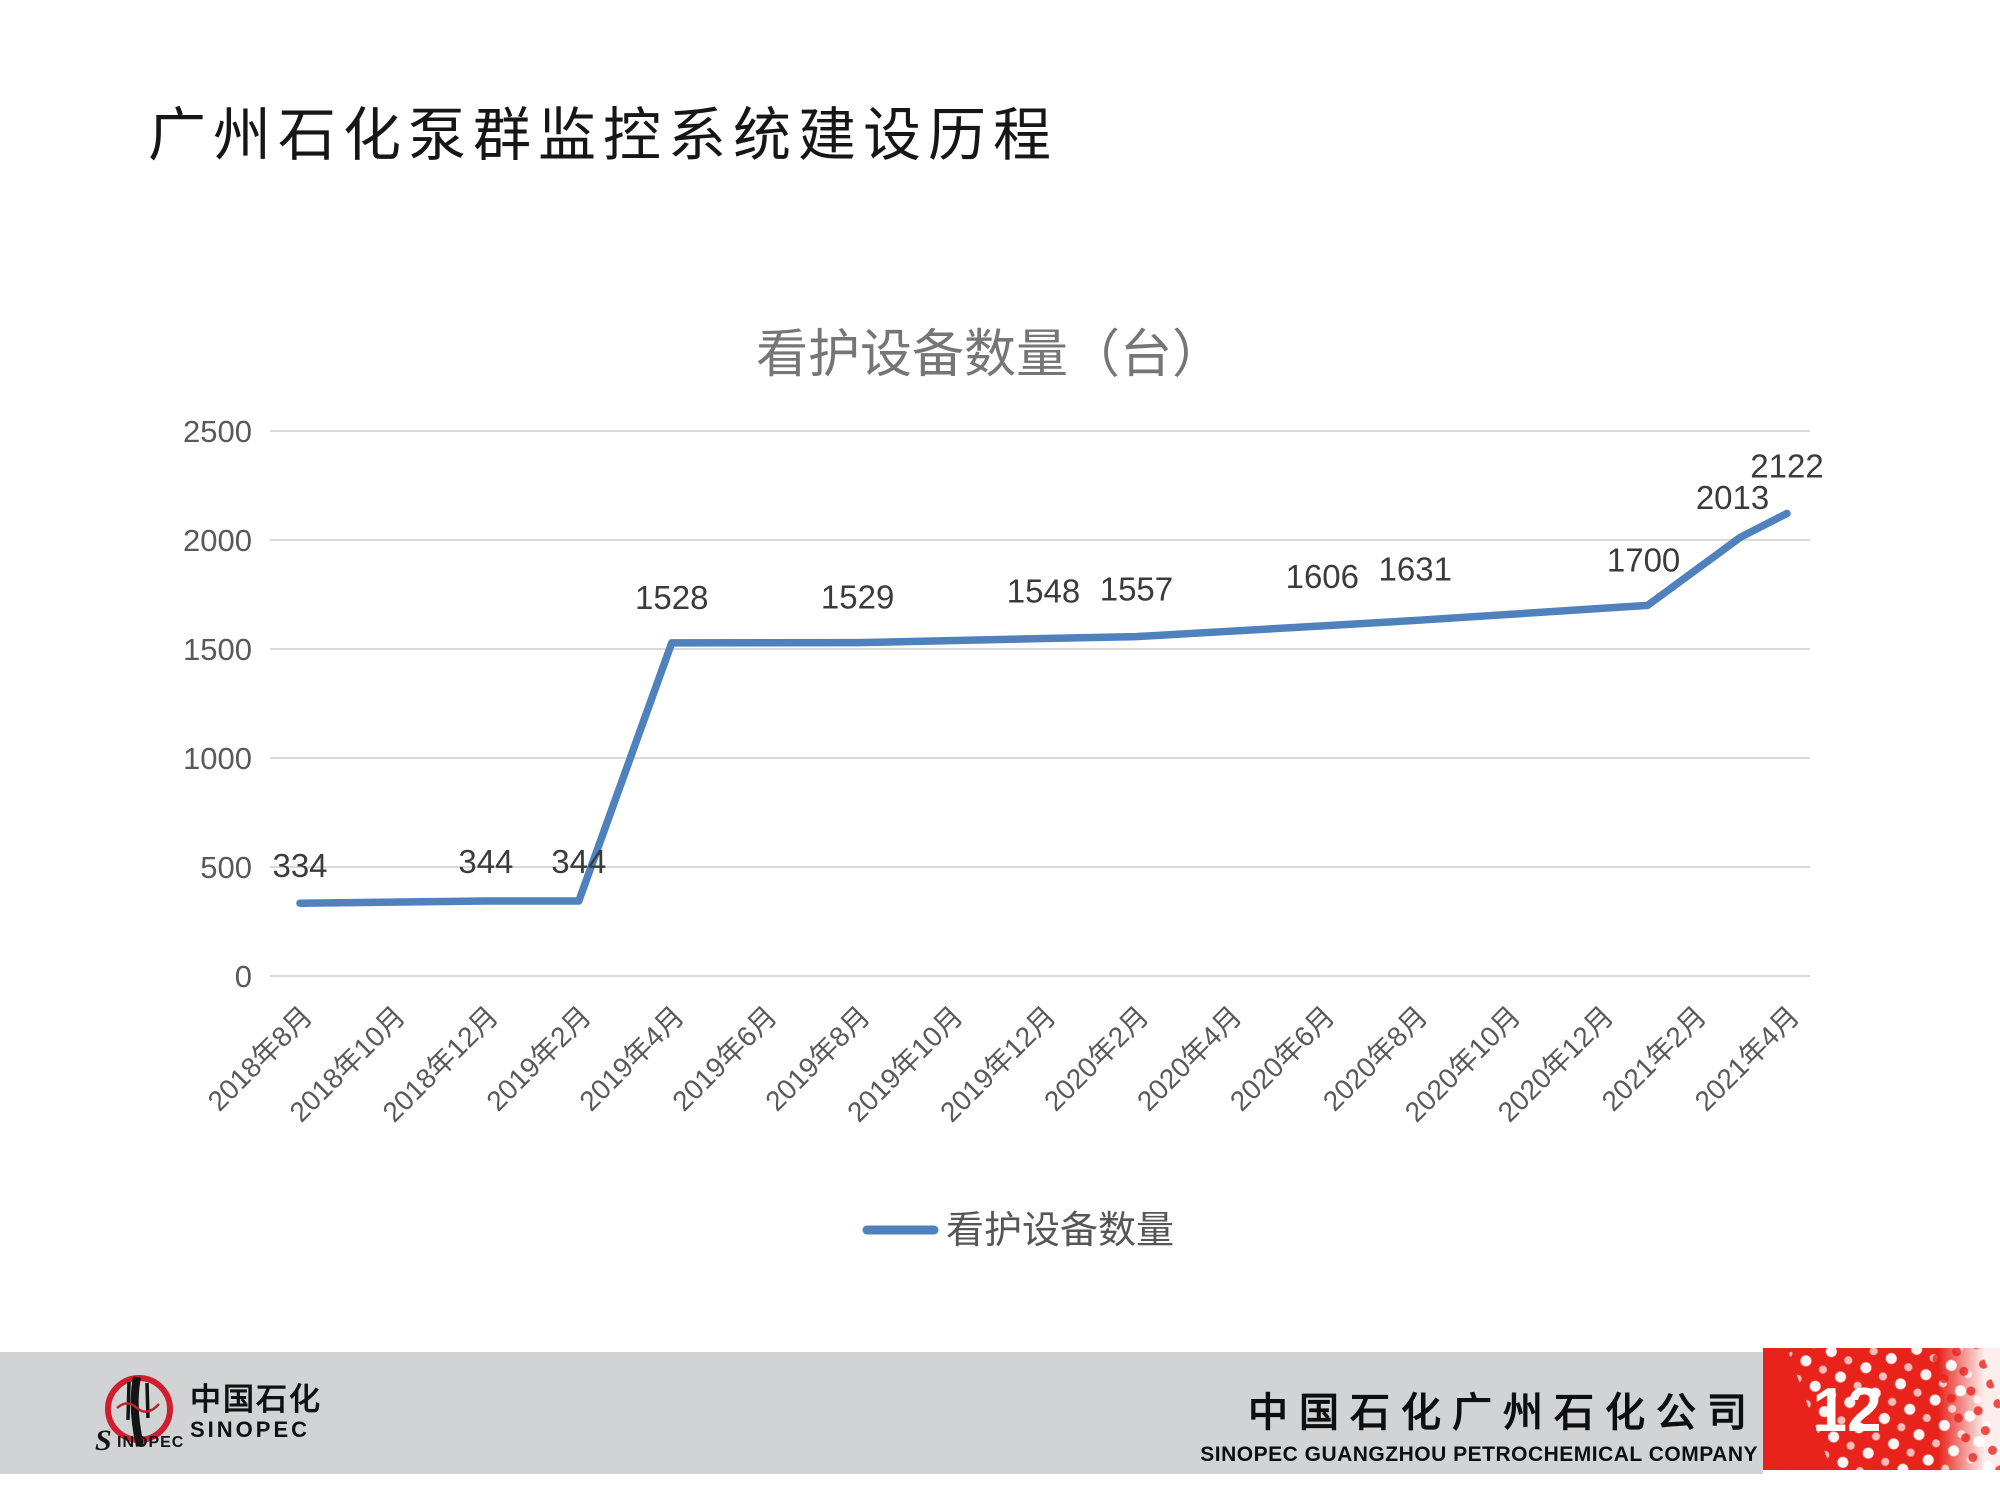 The width and height of the screenshot is (2000, 1500). Describe the element at coordinates (1643, 559) in the screenshot. I see `data-point-label: 1700` at that location.